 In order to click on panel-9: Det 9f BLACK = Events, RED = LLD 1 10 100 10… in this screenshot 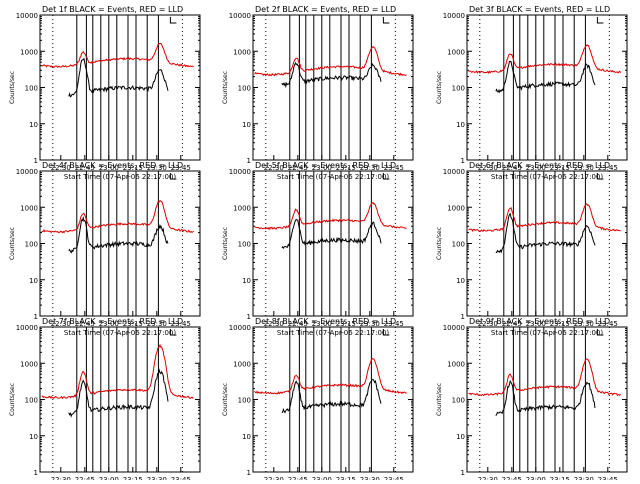, I will do `click(532, 400)`.